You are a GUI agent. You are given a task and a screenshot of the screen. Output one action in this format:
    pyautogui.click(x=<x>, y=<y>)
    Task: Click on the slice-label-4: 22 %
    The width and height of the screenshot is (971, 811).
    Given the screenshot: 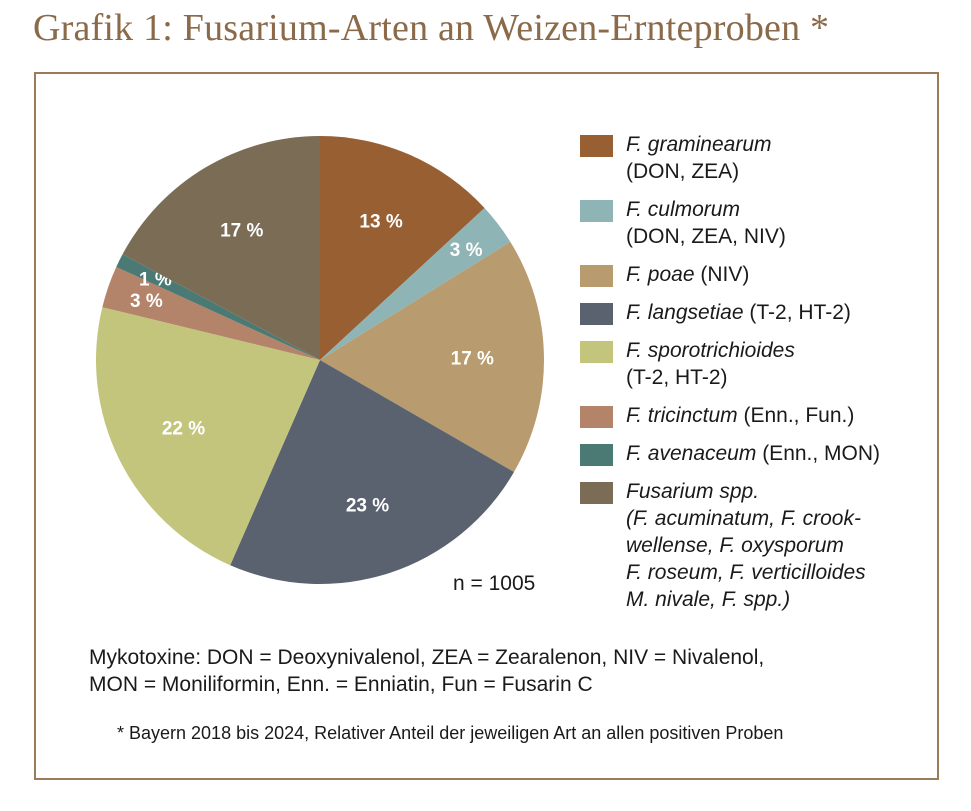 What is the action you would take?
    pyautogui.click(x=183, y=429)
    